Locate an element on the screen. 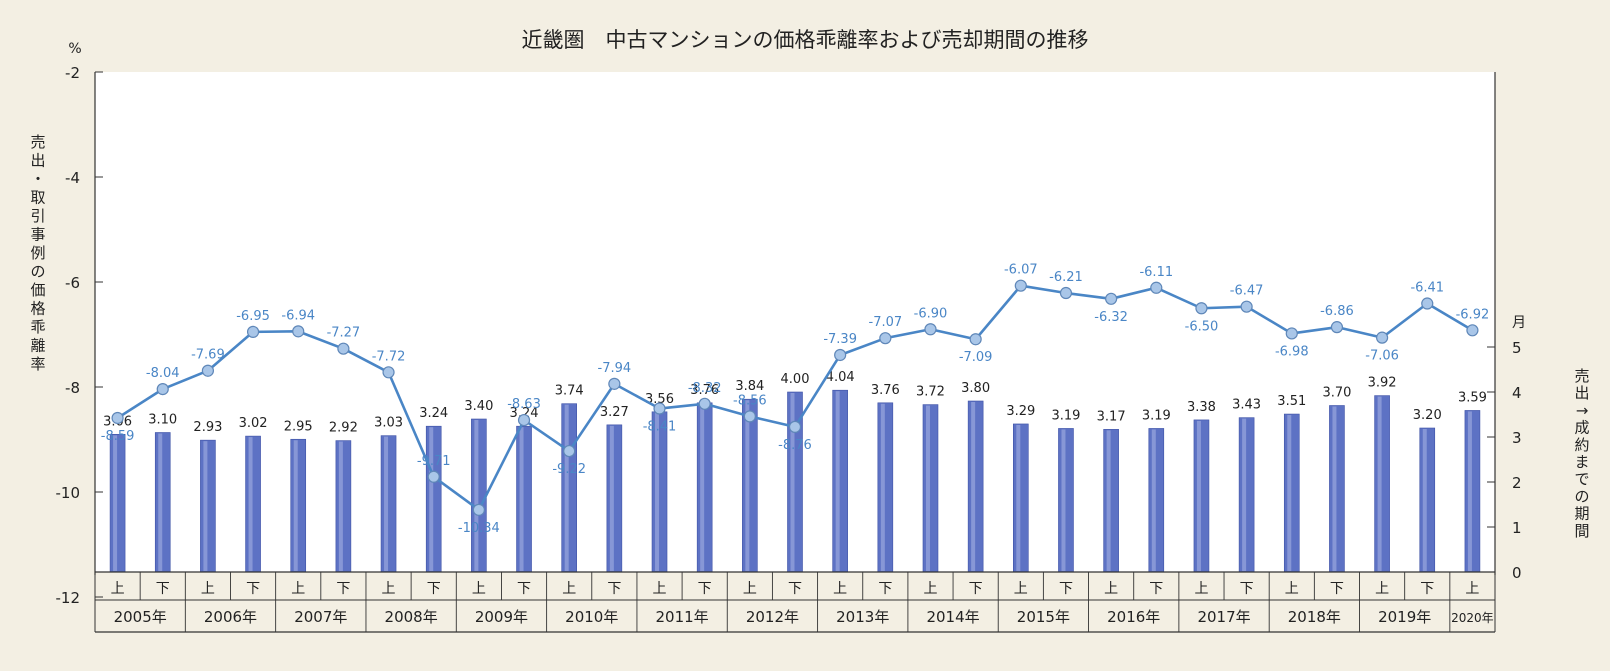 This screenshot has height=671, width=1610. line-data-label: -6.07 is located at coordinates (1021, 270).